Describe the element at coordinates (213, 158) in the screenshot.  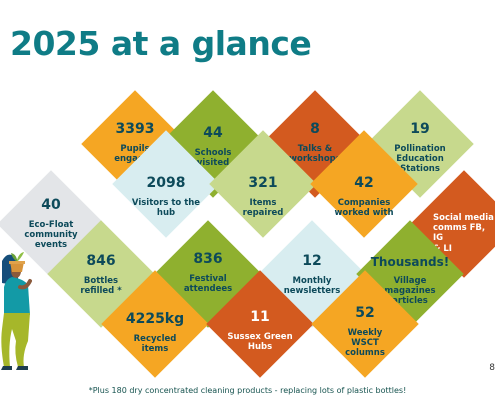
I see `stat-label: Schools visited` at that location.